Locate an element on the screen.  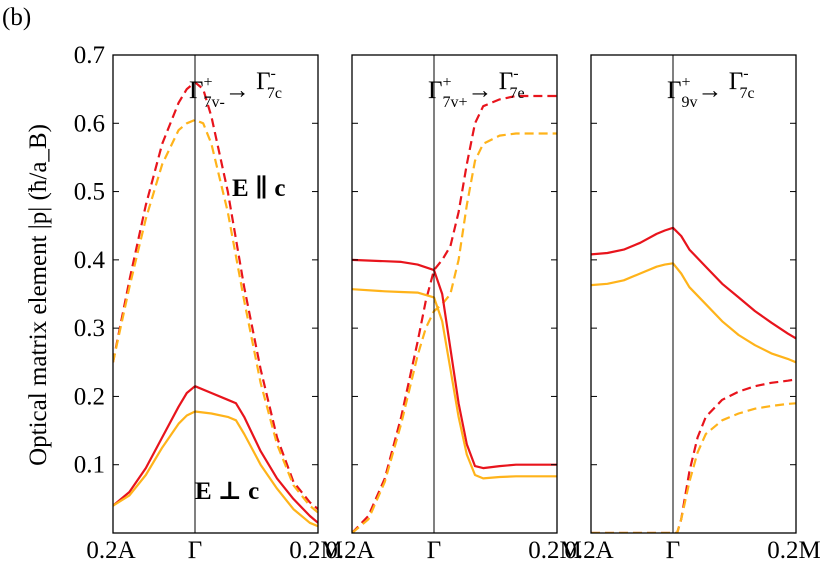
annotation-e-parallel-c: E ∥ c is located at coordinates (259, 188).